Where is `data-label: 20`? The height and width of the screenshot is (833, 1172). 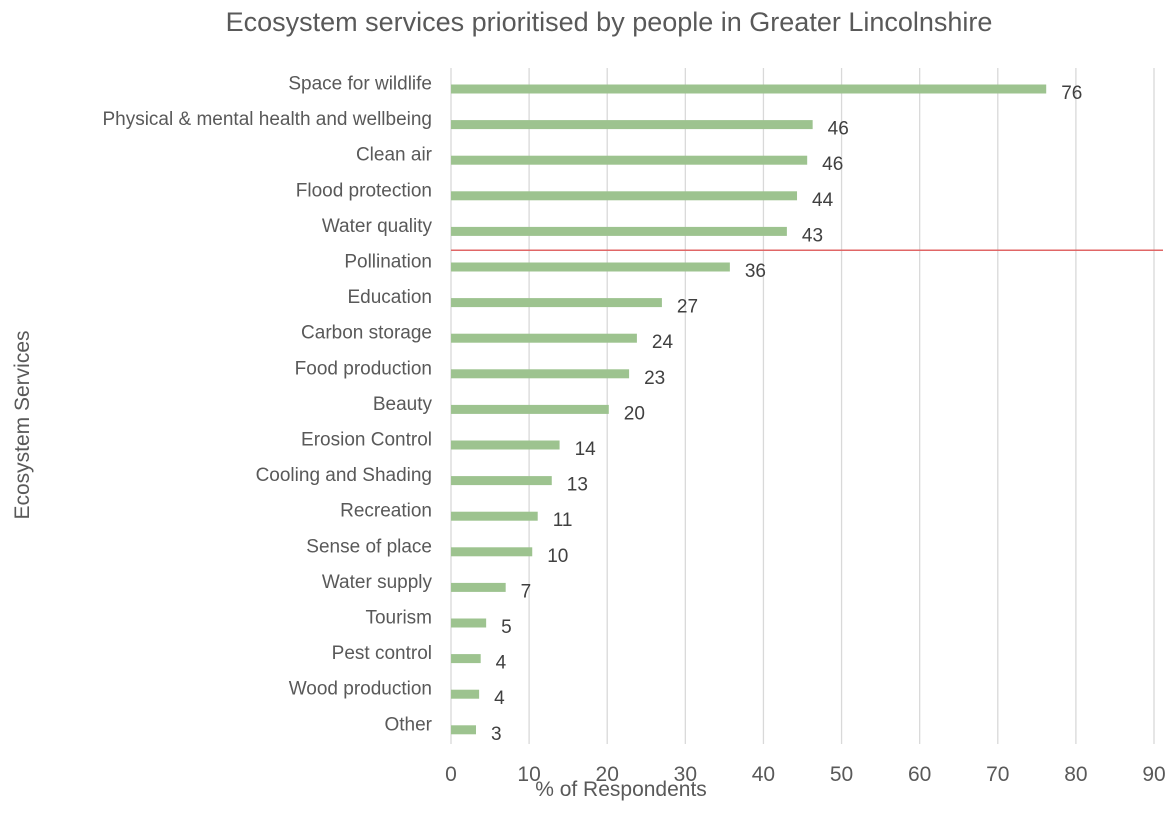 data-label: 20 is located at coordinates (634, 413).